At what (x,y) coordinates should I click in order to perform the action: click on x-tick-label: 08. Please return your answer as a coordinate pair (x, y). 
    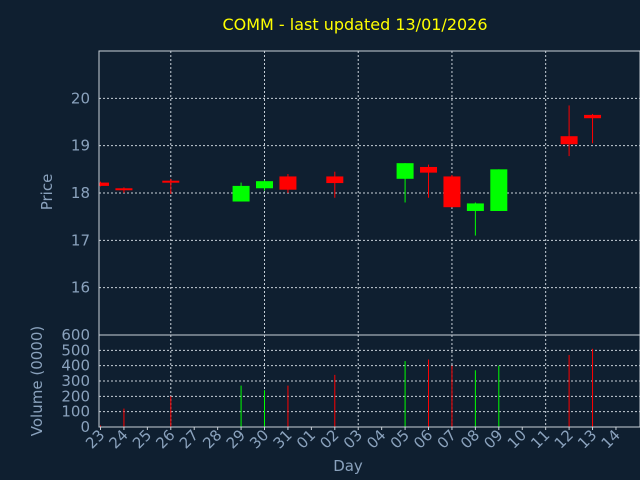
    Looking at the image, I should click on (470, 439).